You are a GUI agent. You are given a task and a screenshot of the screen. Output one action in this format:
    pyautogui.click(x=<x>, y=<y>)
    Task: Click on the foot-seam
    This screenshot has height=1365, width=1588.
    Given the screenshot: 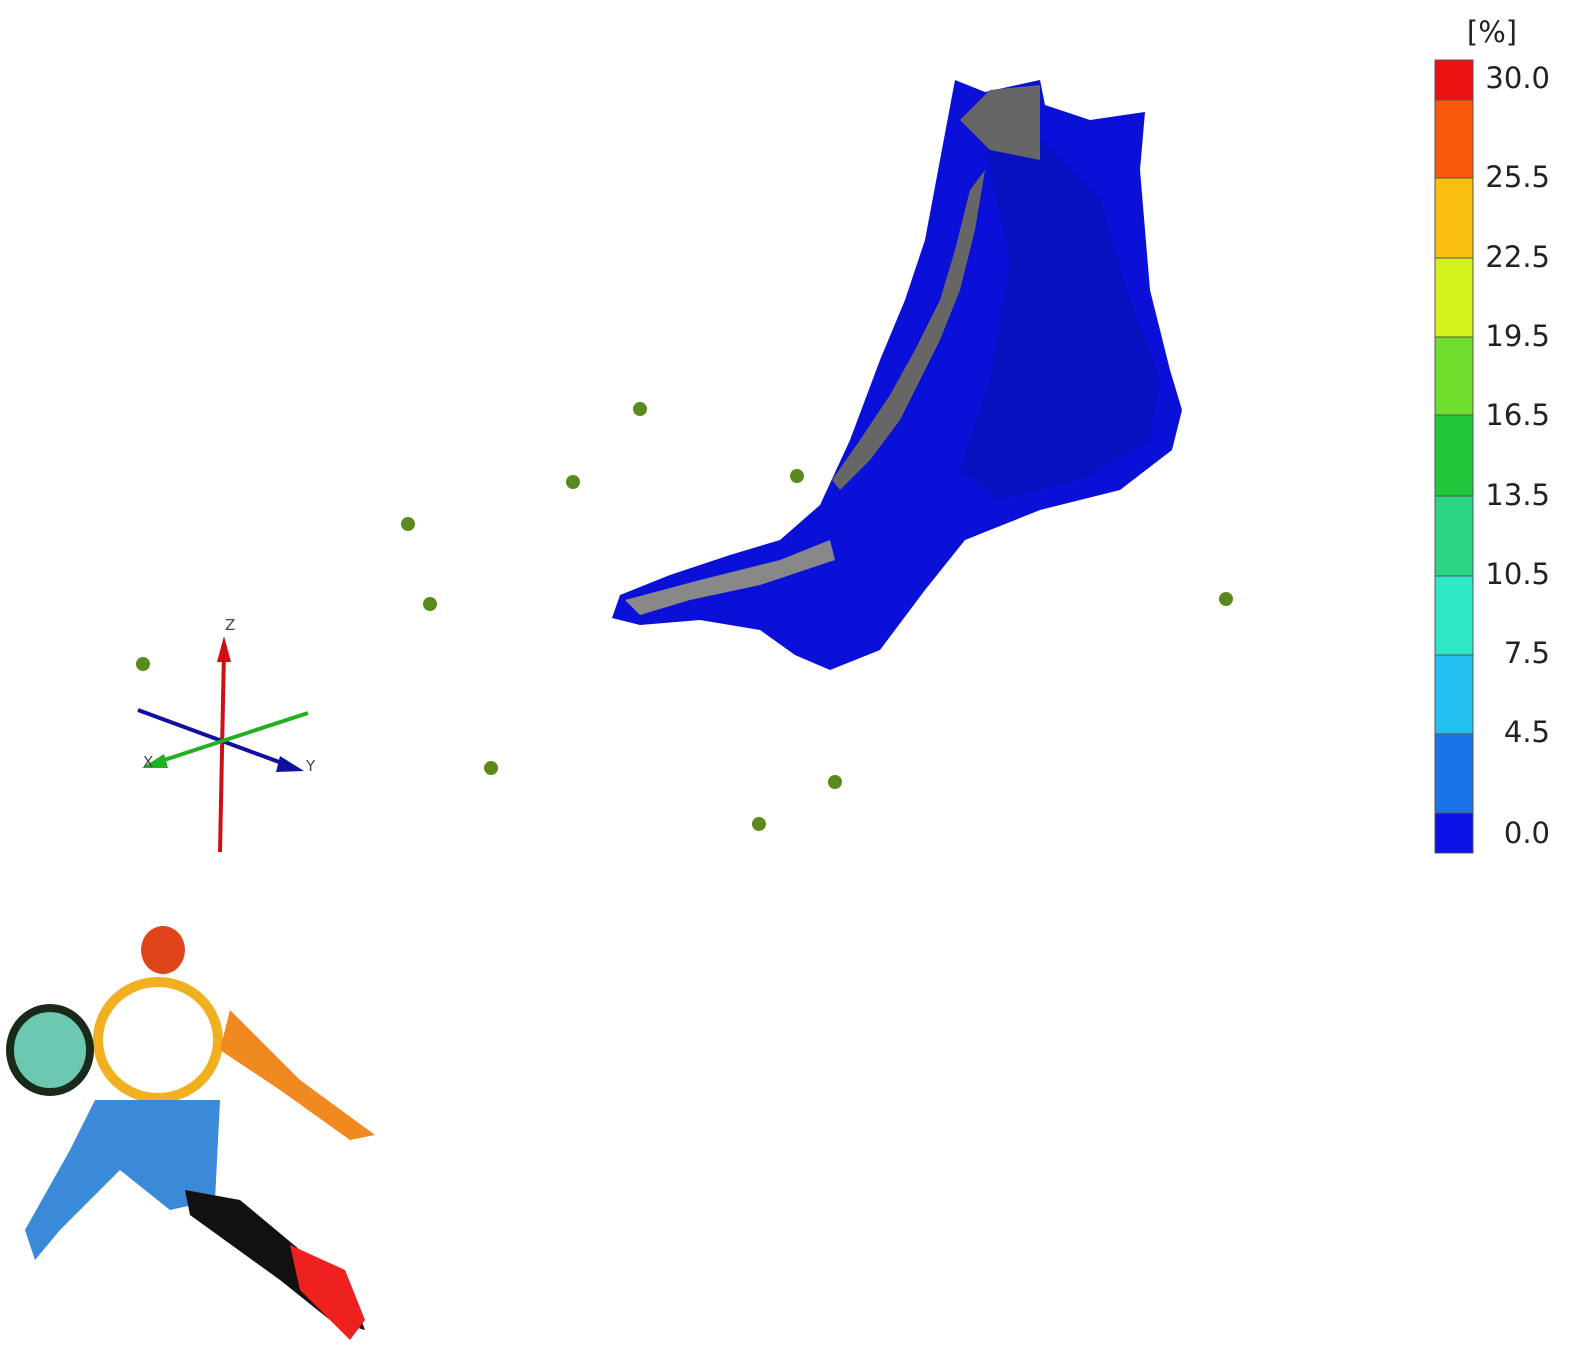 What is the action you would take?
    pyautogui.click(x=908, y=330)
    